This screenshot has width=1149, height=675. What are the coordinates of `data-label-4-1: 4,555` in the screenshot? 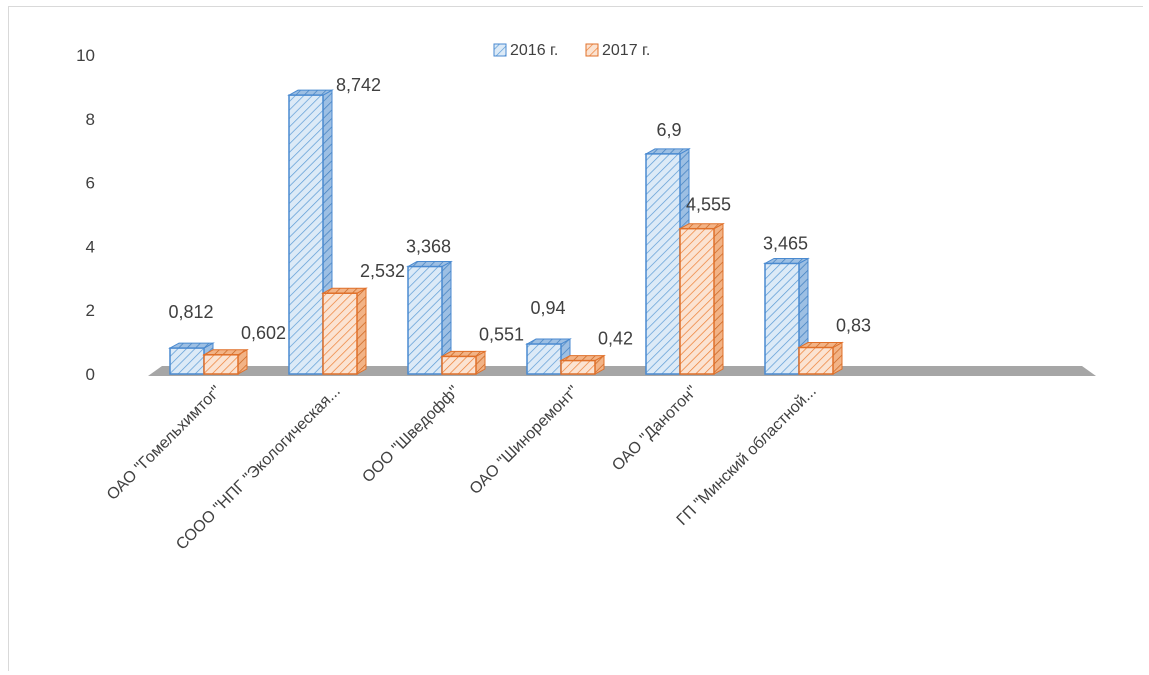 It's located at (708, 205).